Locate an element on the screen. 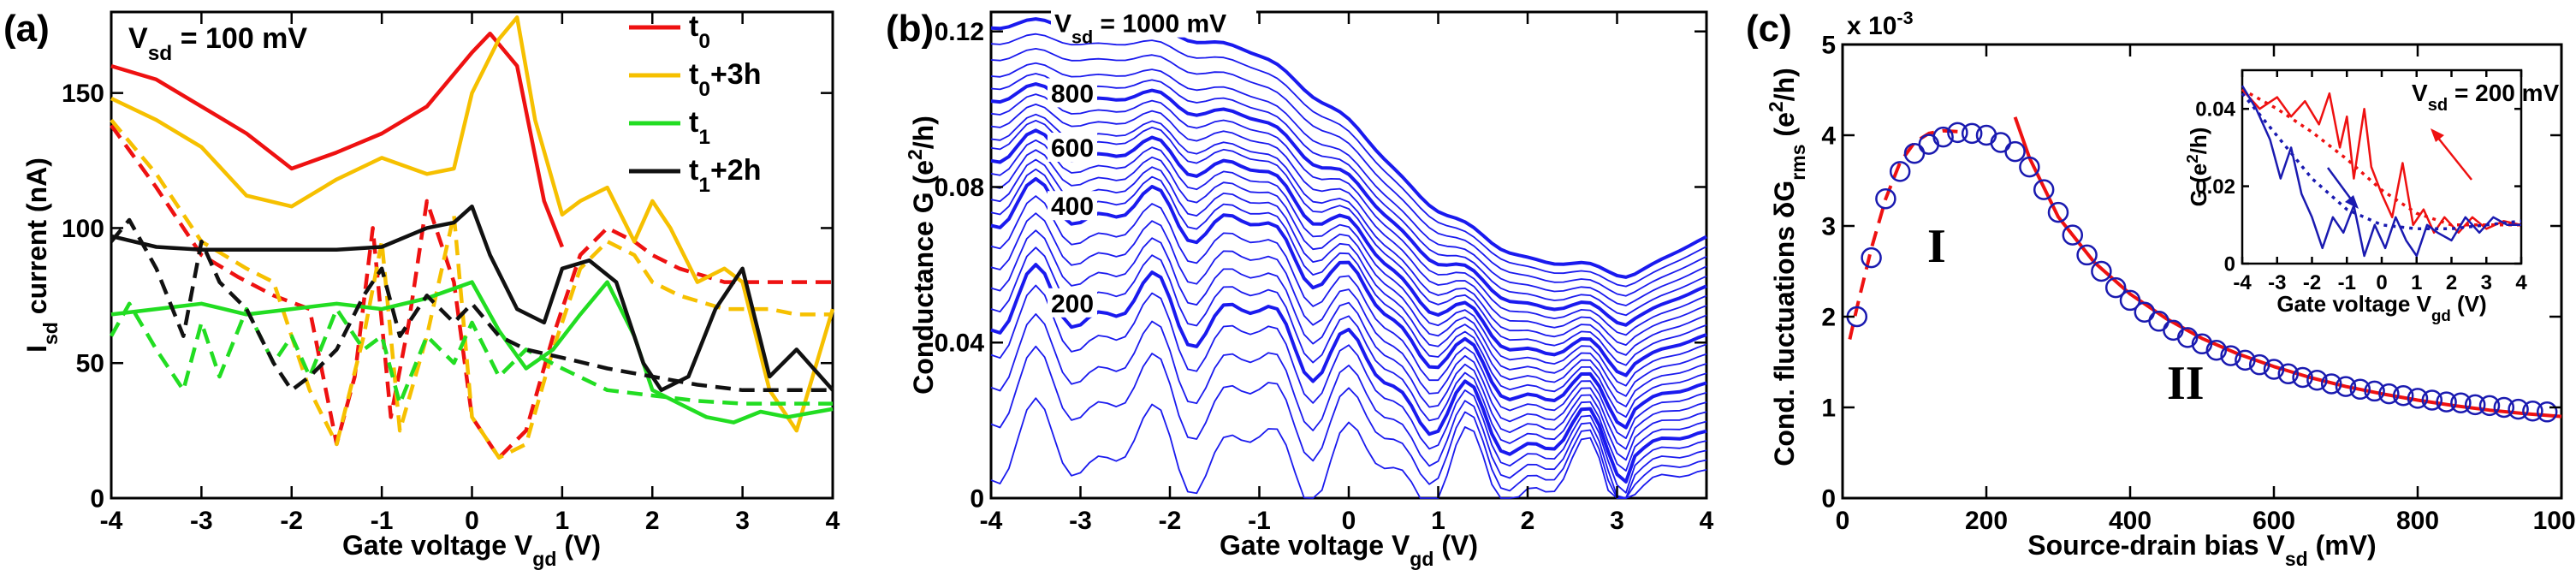 The height and width of the screenshot is (582, 2576). panel-a-x-tick-label: 4 is located at coordinates (833, 521).